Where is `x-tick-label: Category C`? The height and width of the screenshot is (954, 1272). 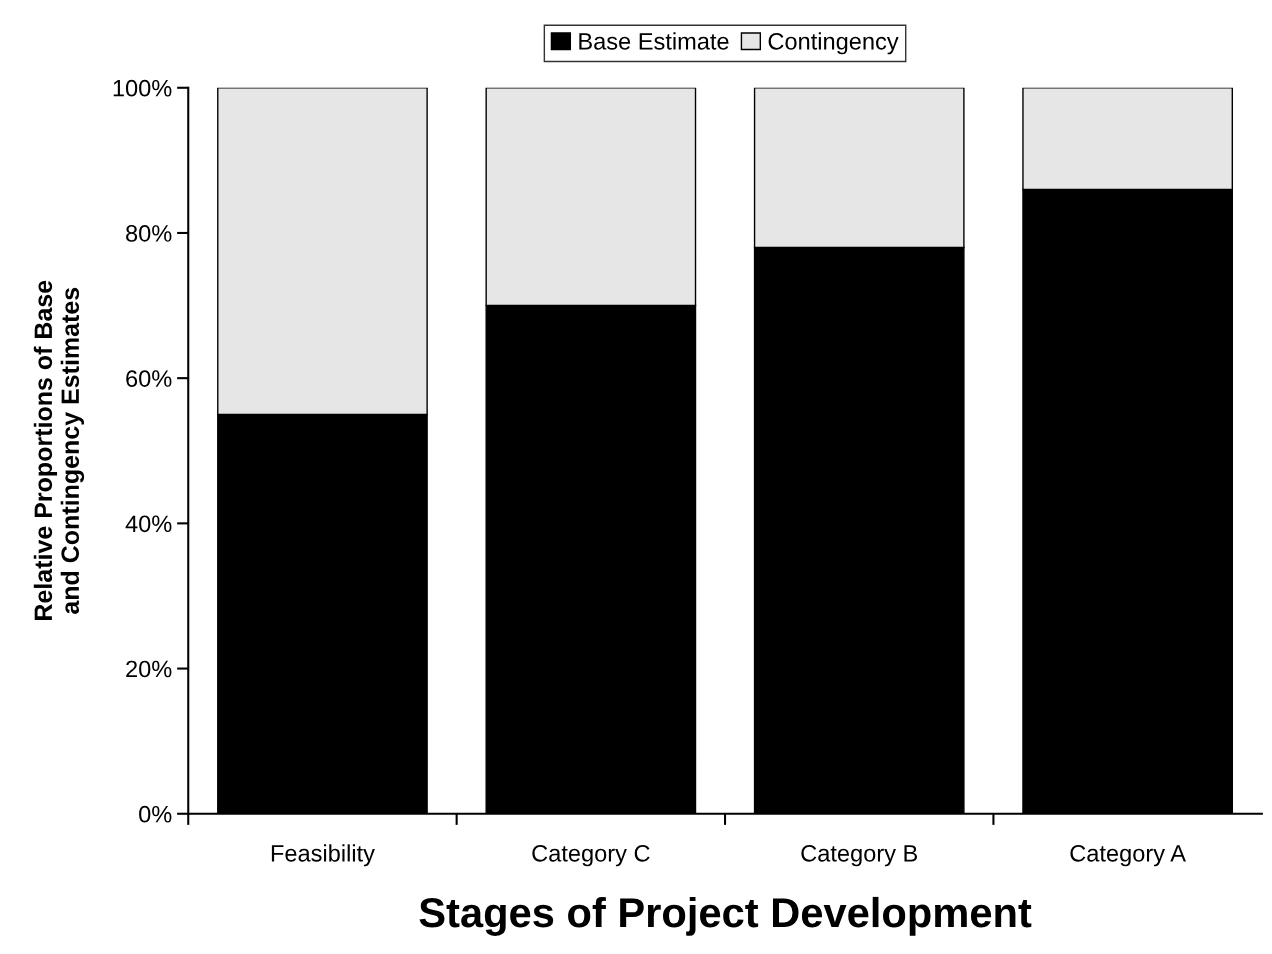 x-tick-label: Category C is located at coordinates (591, 855).